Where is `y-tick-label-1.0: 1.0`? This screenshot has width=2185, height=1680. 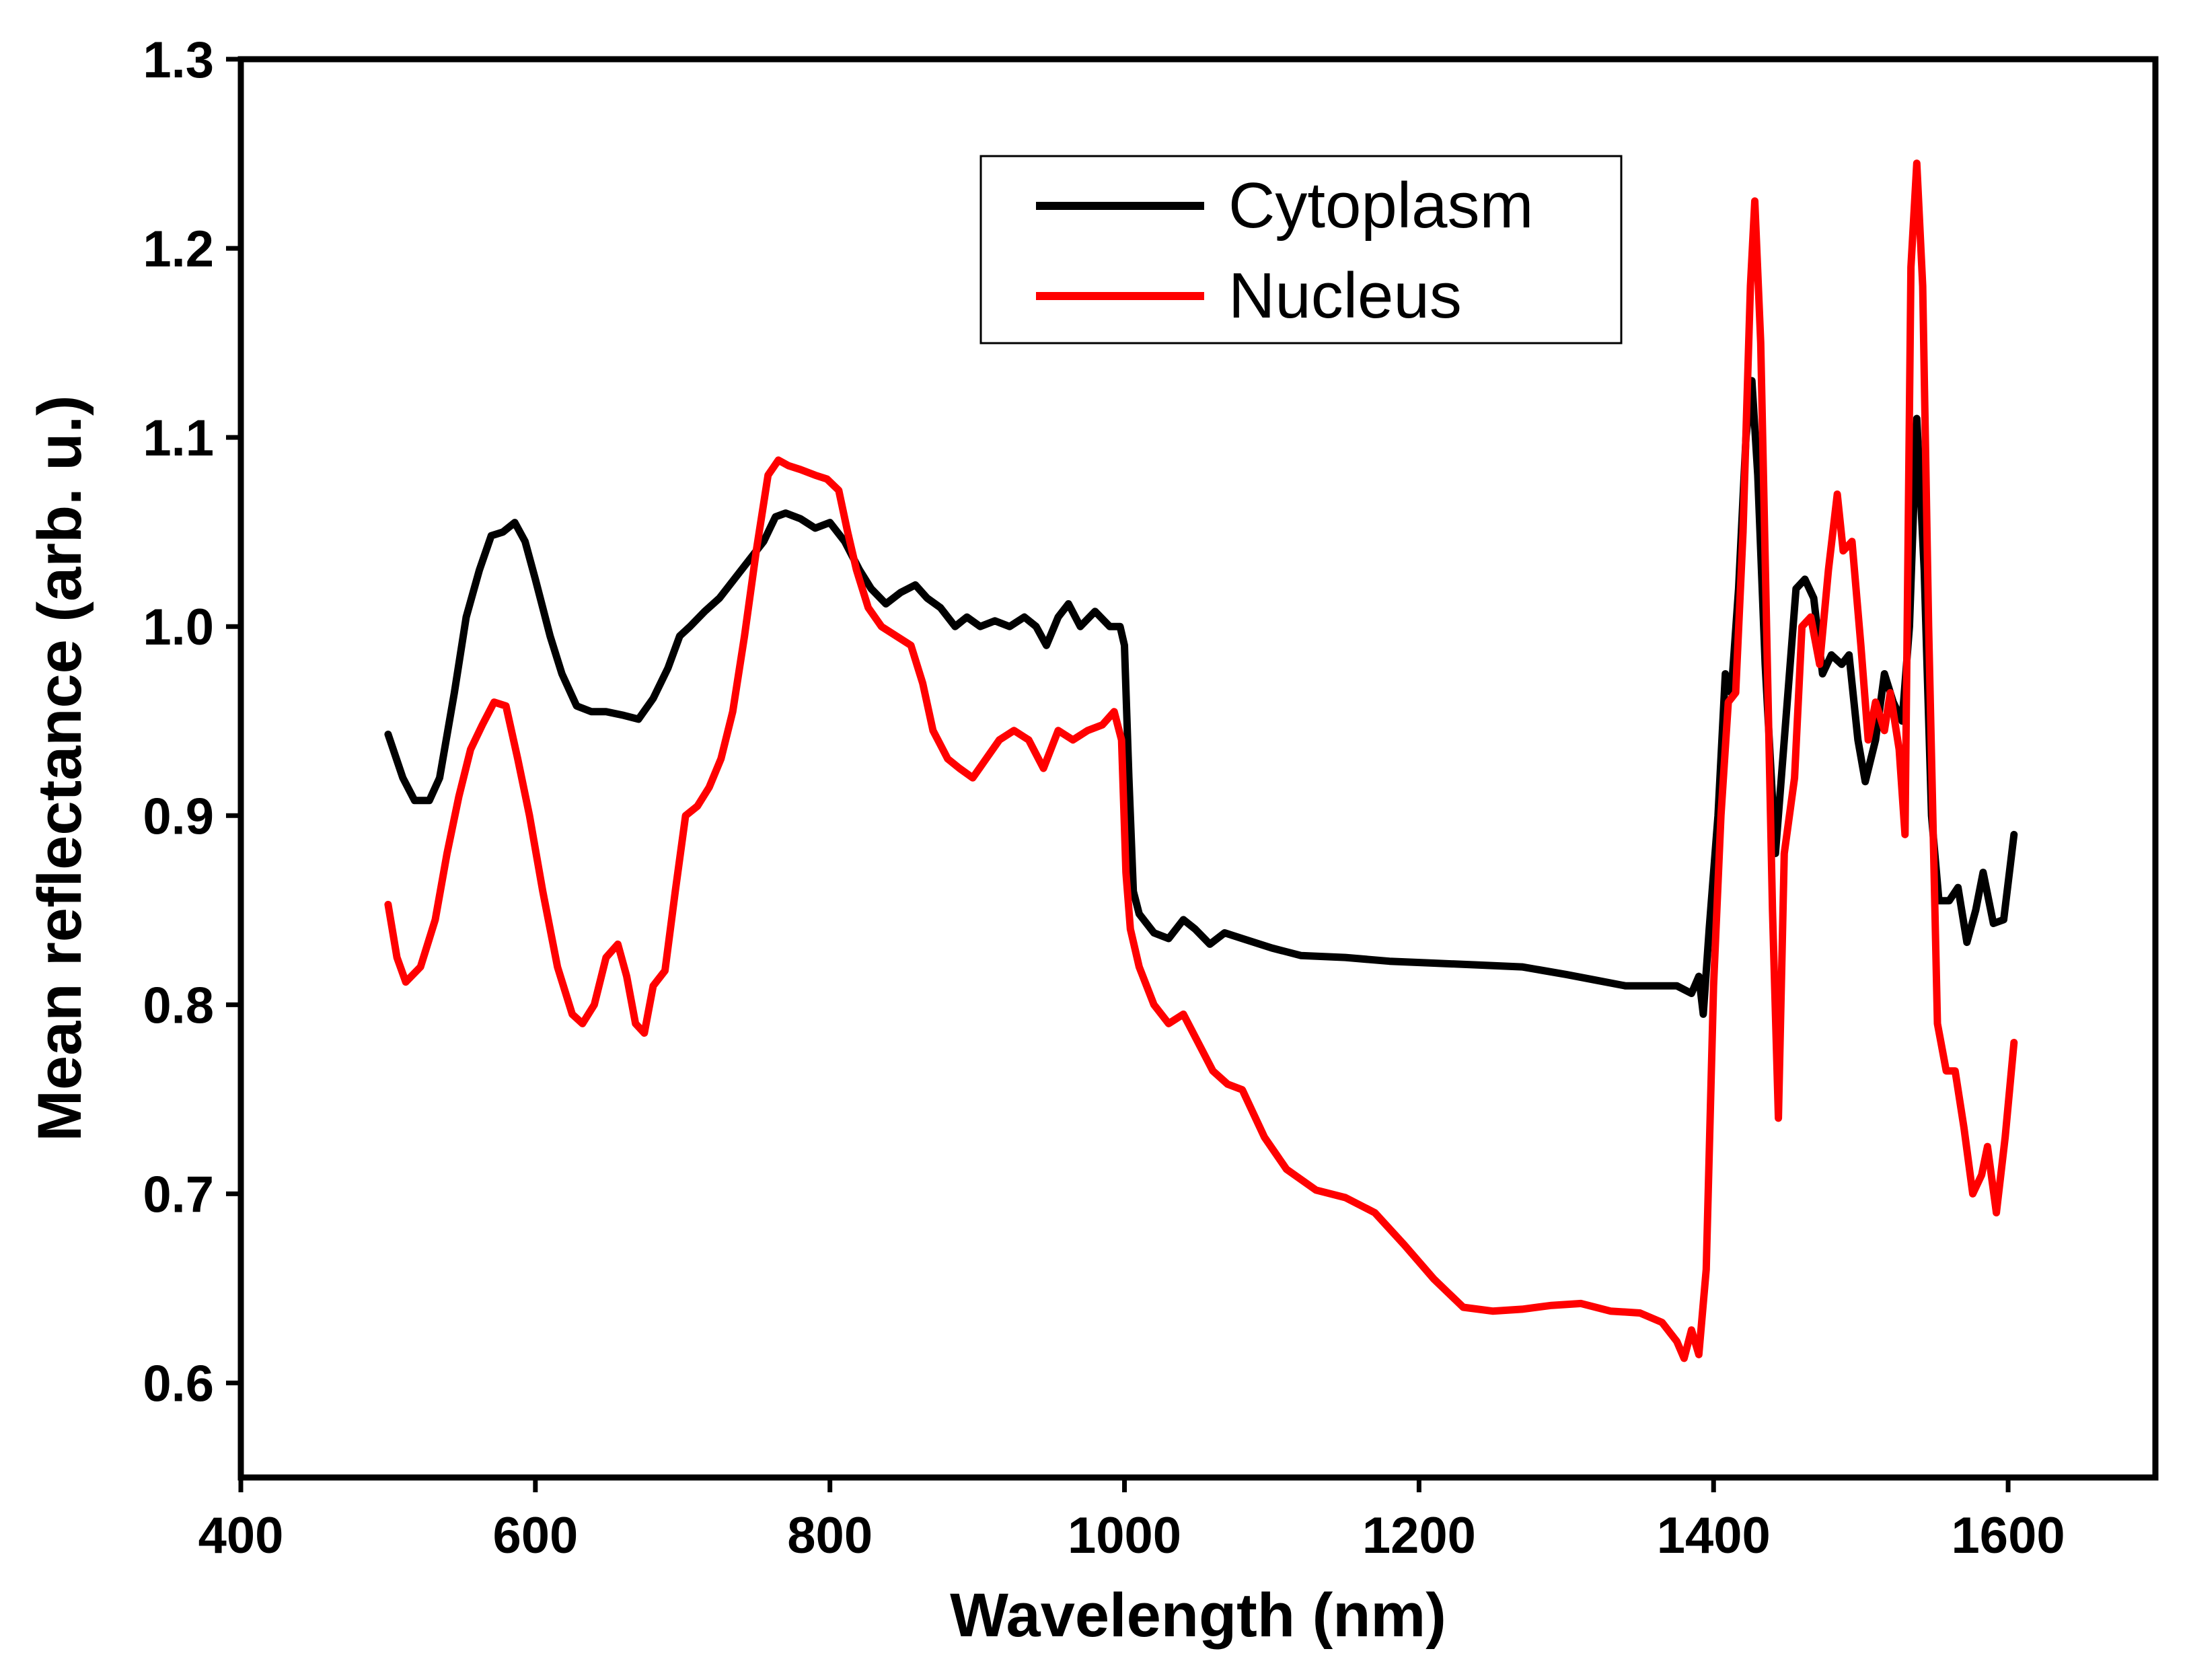
y-tick-label-1.0: 1.0 is located at coordinates (178, 628).